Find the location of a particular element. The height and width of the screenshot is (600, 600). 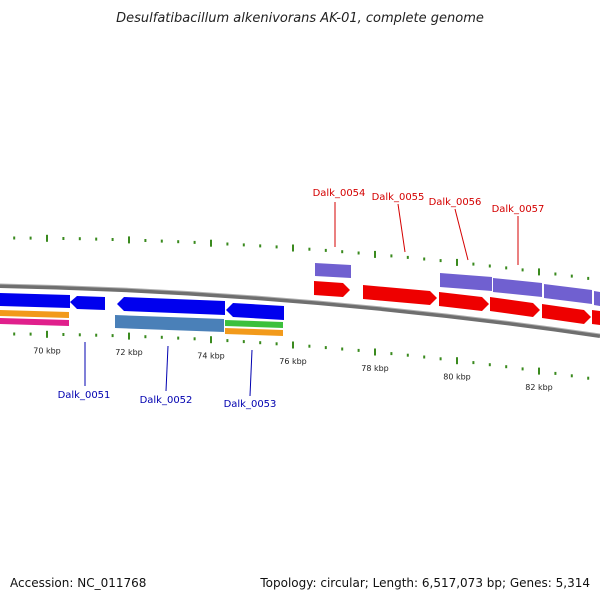

gene-feature-0057-band is located at coordinates (517, 287).